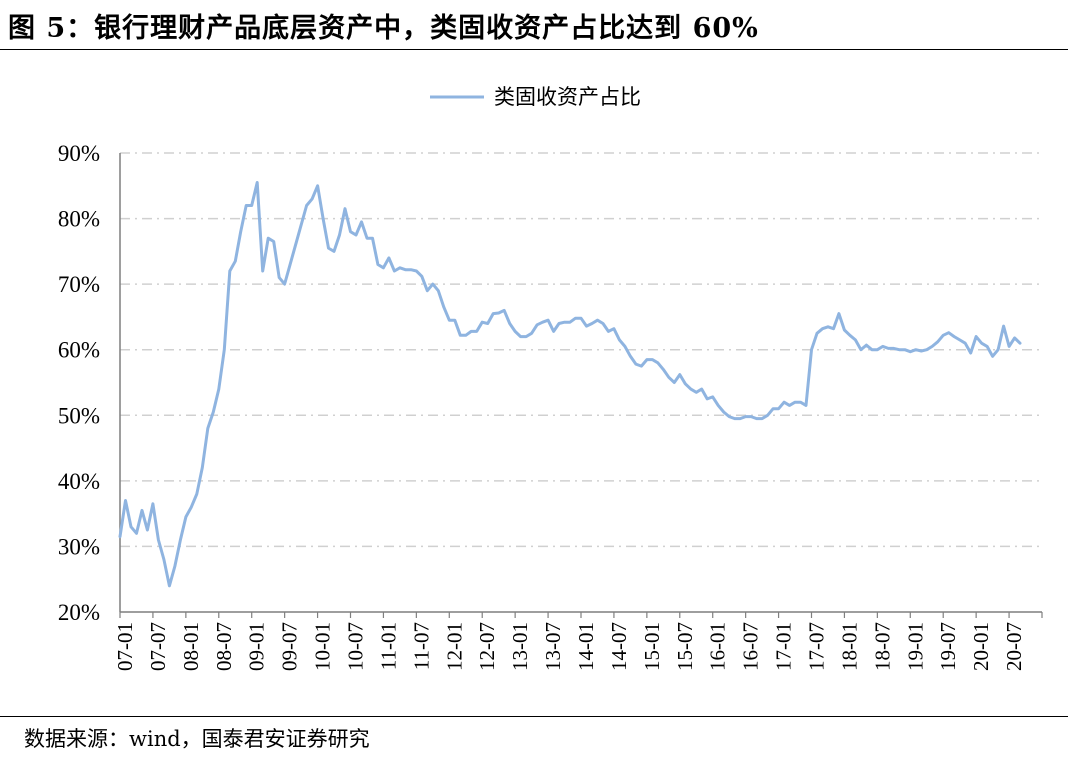 This screenshot has width=1080, height=759. Describe the element at coordinates (915, 646) in the screenshot. I see `x-tick-label: 19-01` at that location.